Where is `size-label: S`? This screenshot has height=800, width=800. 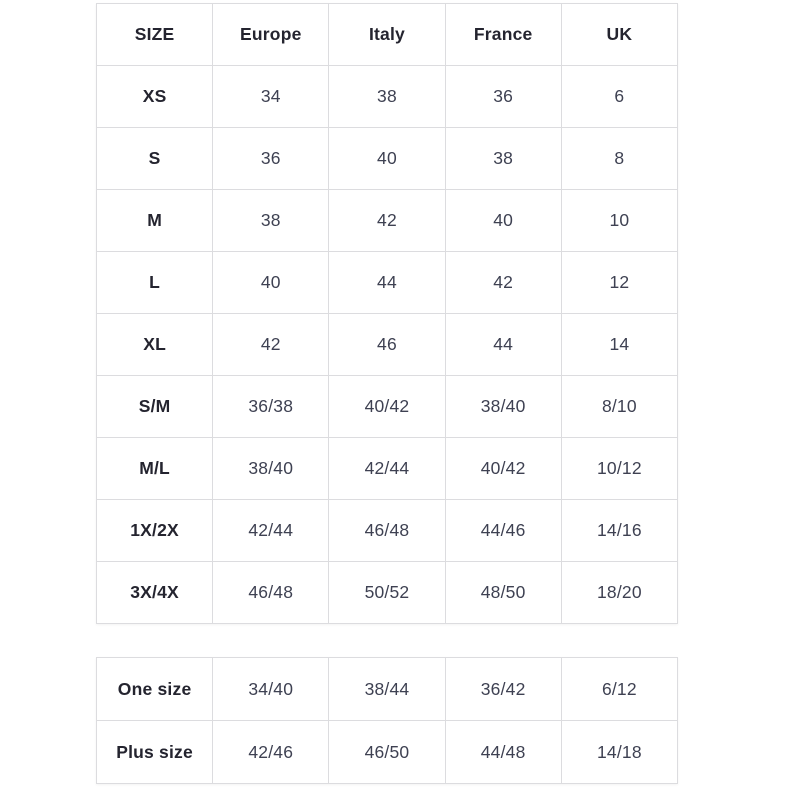
size-label: S is located at coordinates (154, 158).